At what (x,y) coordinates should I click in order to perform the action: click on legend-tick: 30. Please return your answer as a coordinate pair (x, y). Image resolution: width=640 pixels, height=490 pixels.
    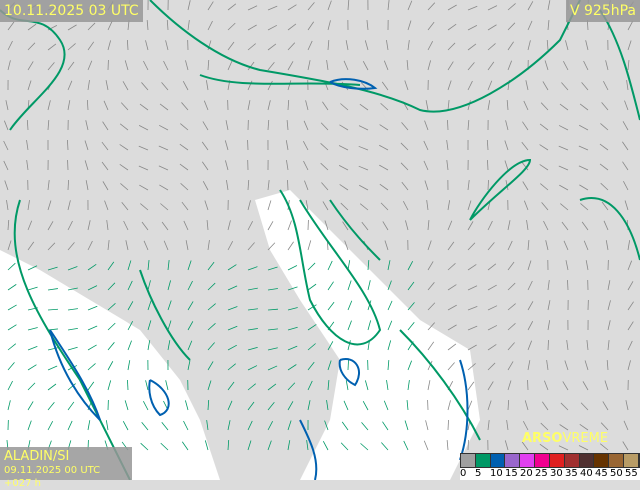
    Looking at the image, I should click on (557, 474).